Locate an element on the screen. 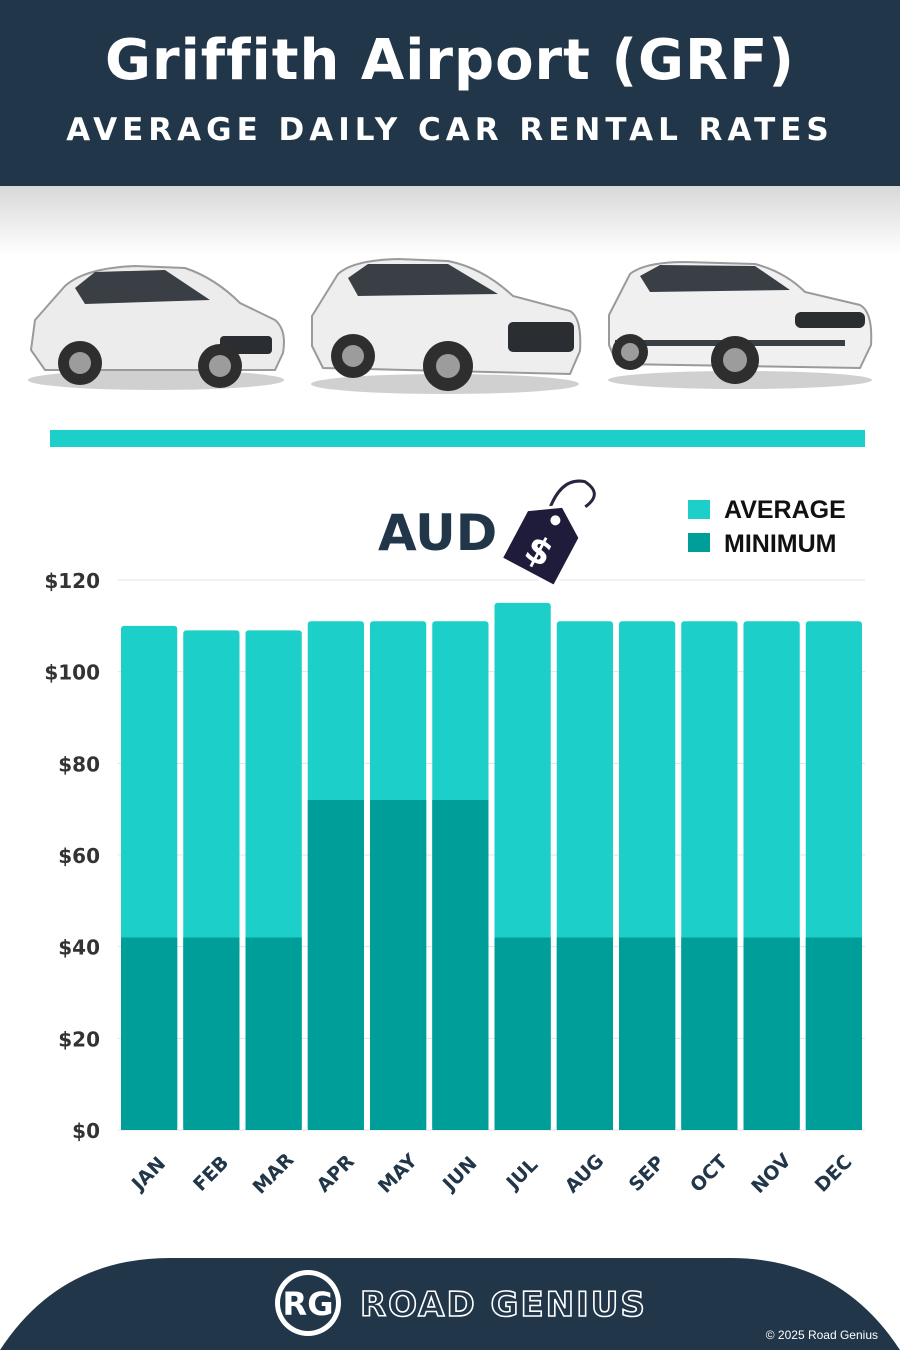  bar-minimum-nov is located at coordinates (771, 1033).